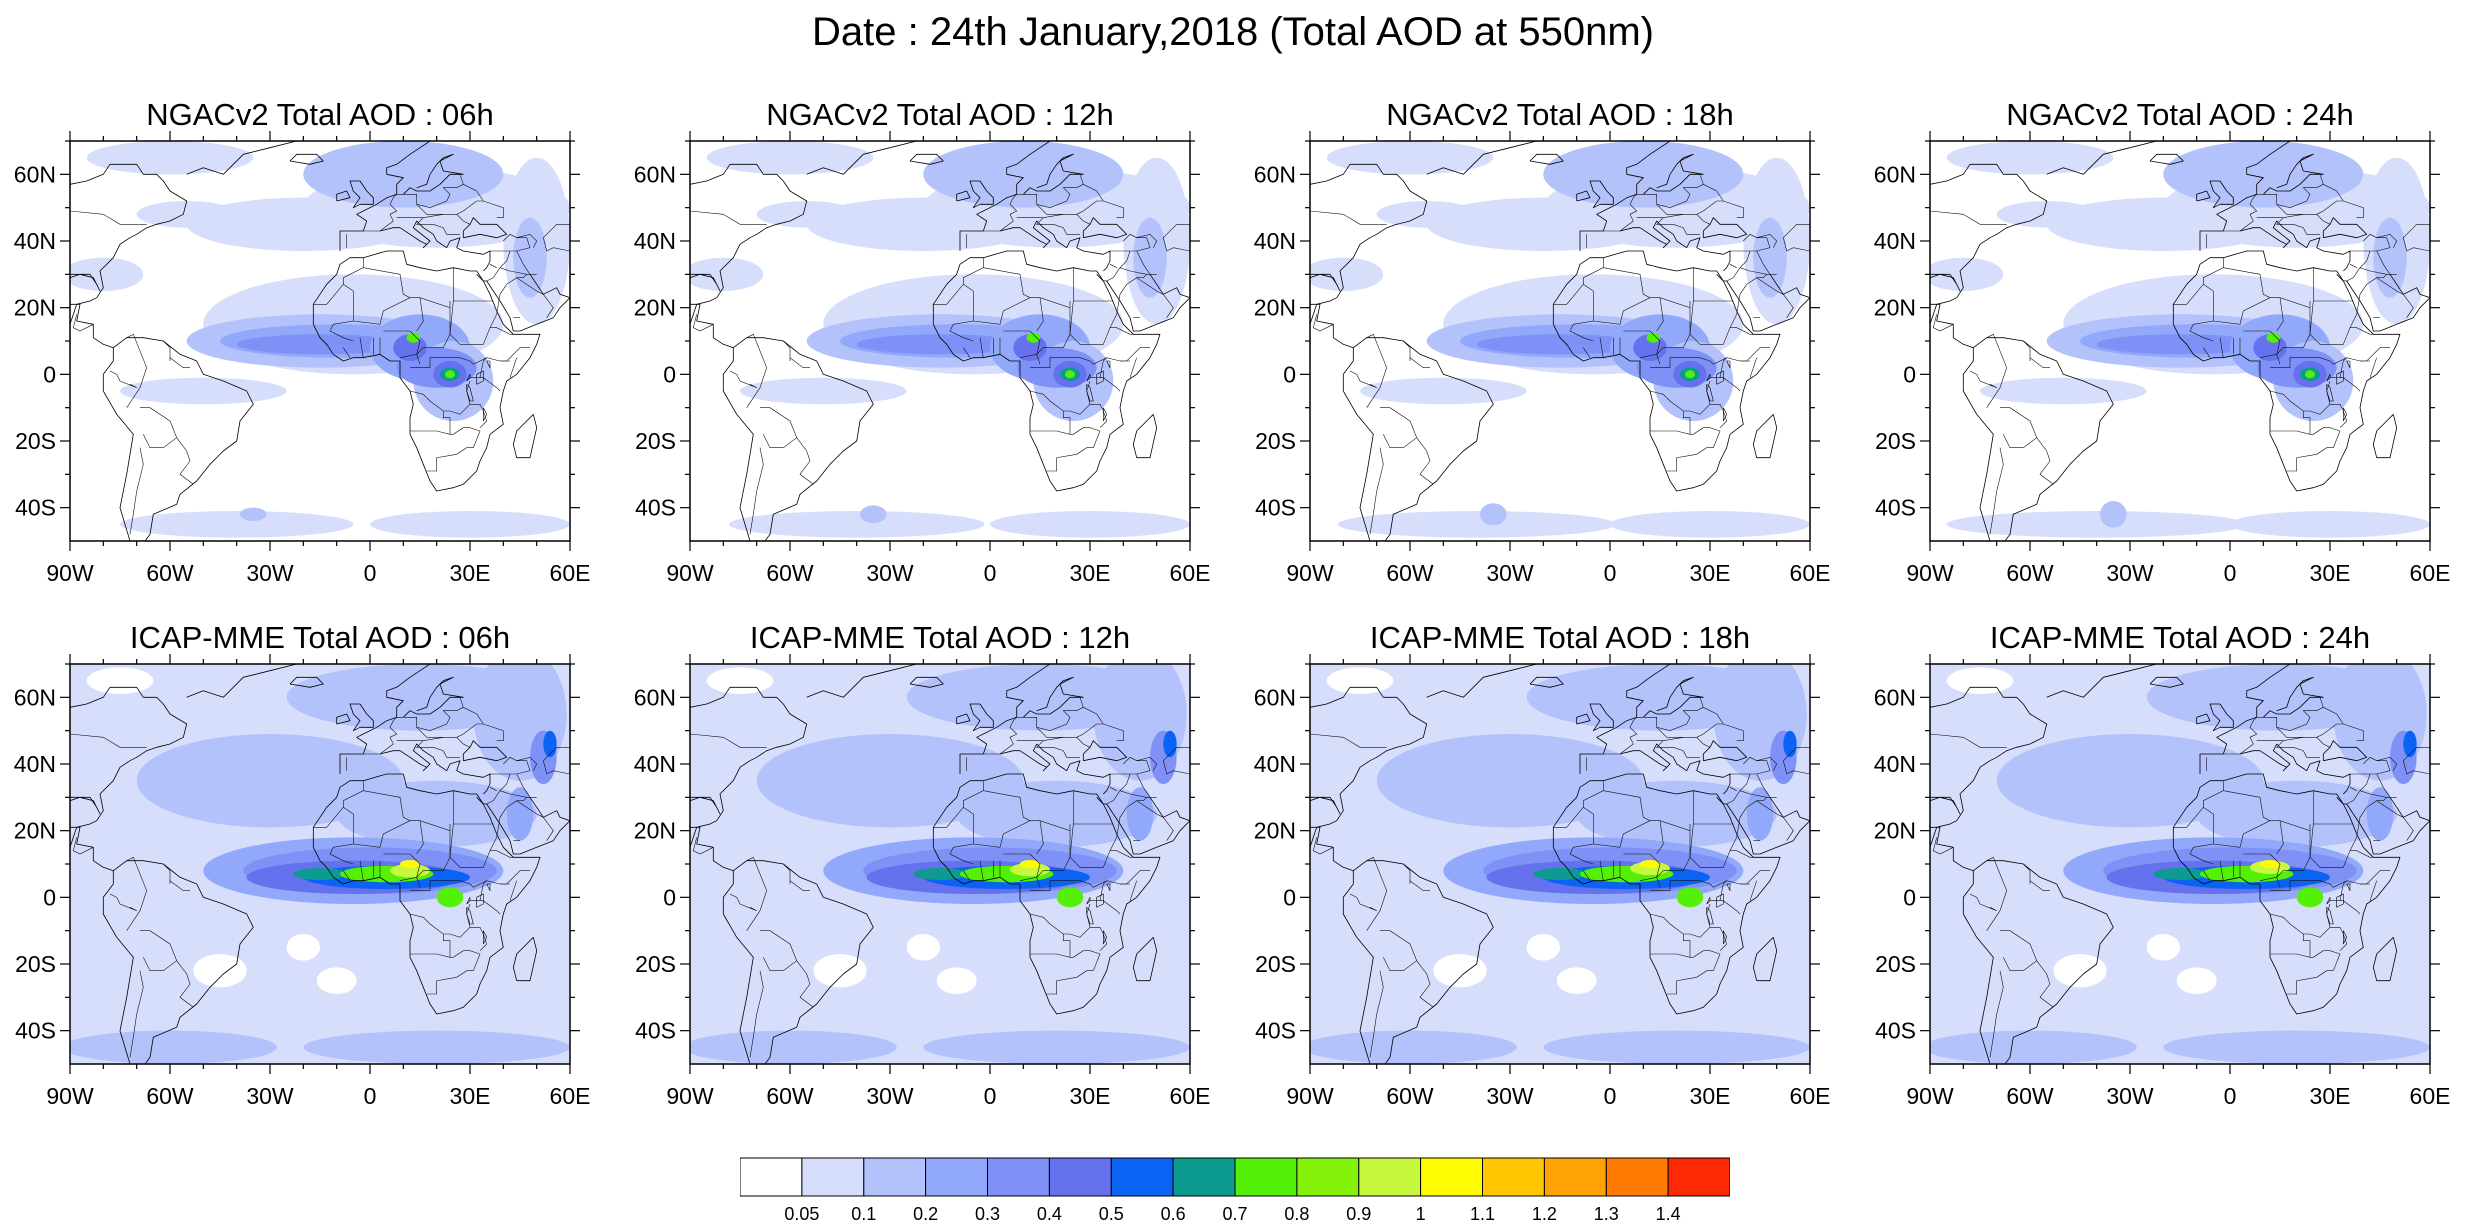 The width and height of the screenshot is (2466, 1225). What do you see at coordinates (320, 637) in the screenshot?
I see `panel-title: ICAP-MME Total AOD : 06h` at bounding box center [320, 637].